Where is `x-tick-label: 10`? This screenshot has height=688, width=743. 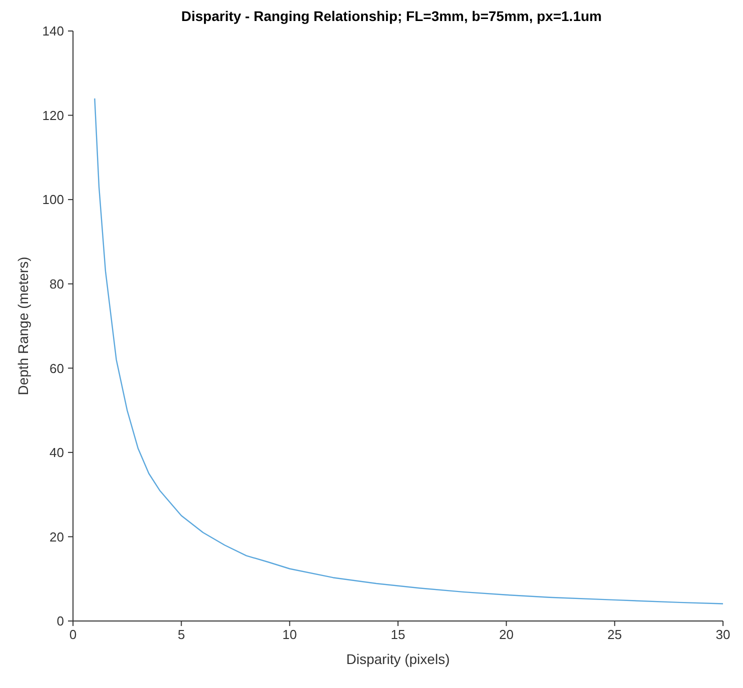 x-tick-label: 10 is located at coordinates (289, 634).